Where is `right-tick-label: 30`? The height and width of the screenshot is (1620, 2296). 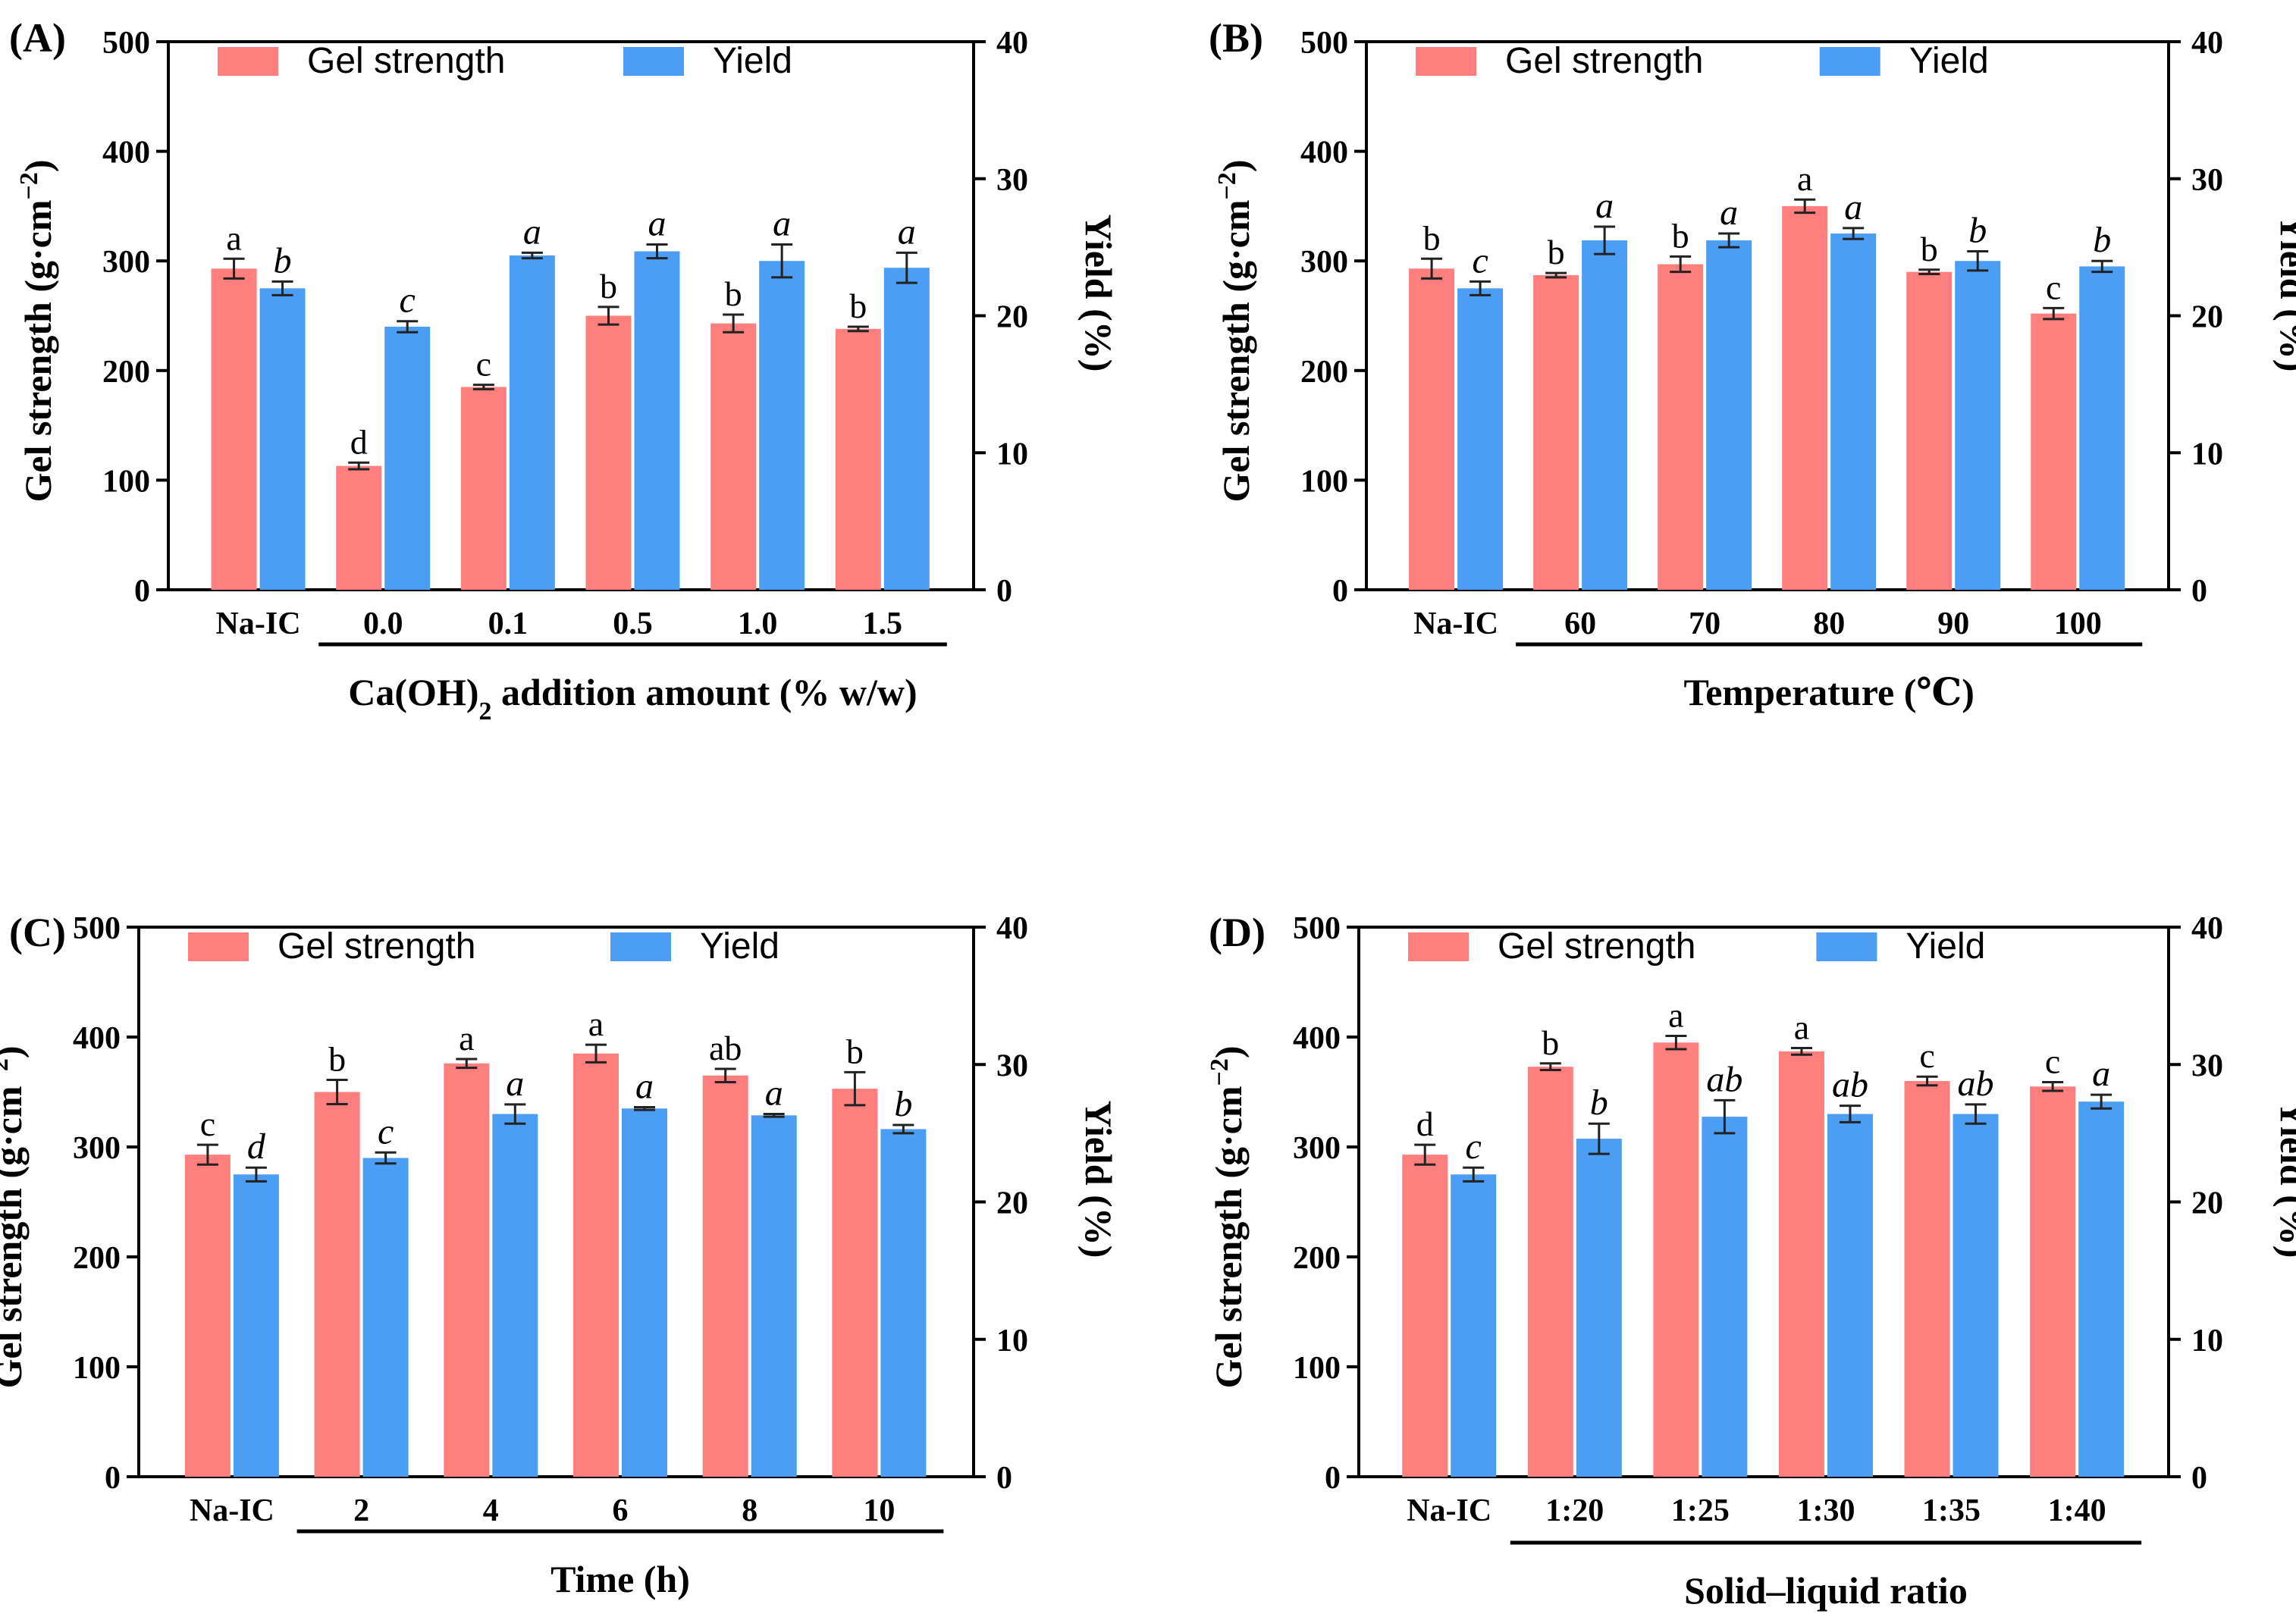 right-tick-label: 30 is located at coordinates (1012, 1065).